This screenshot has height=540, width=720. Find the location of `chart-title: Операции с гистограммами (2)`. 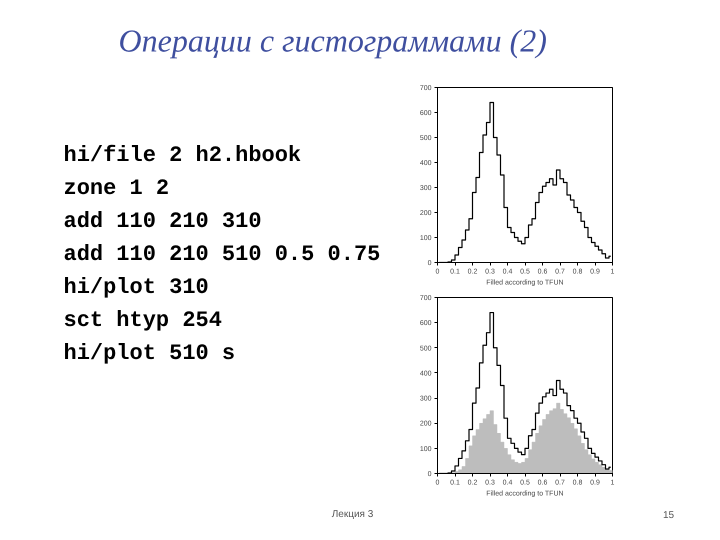

chart-title: Операции с гистограммами (2) is located at coordinates (332, 40).